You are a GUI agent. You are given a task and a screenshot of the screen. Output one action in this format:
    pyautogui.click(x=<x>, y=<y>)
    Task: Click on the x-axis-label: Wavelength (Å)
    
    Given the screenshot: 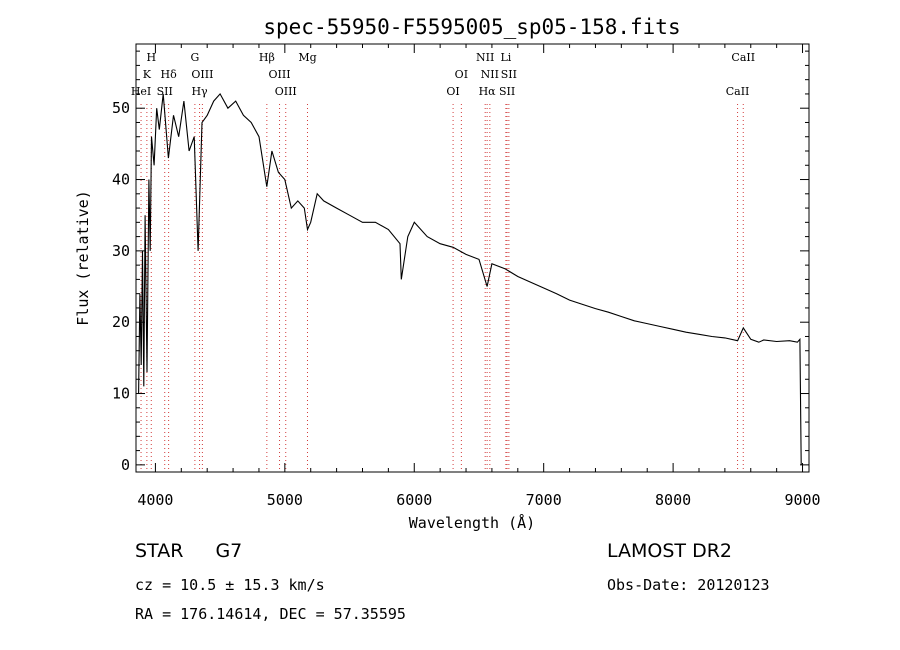 What is the action you would take?
    pyautogui.click(x=472, y=522)
    